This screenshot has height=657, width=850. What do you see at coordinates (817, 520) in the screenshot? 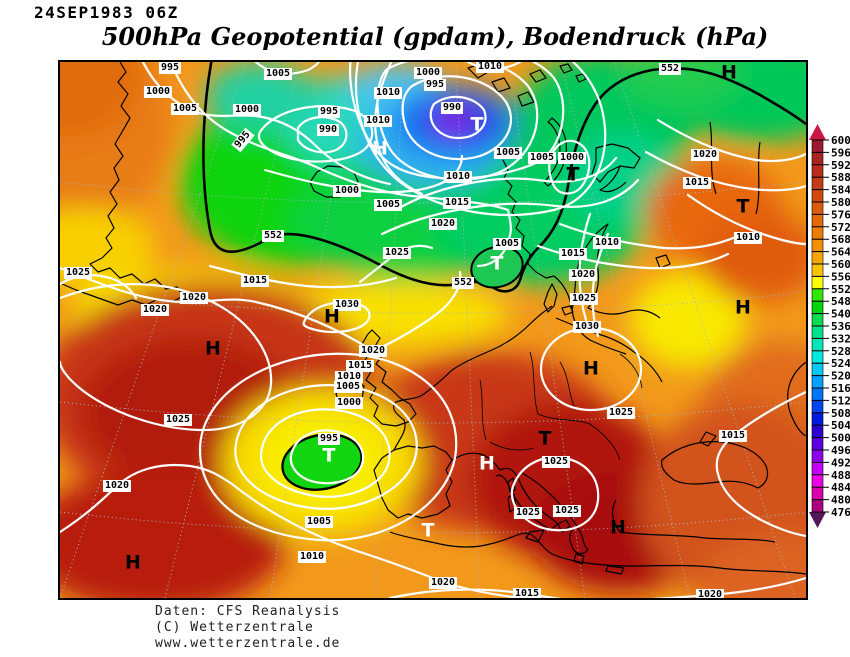
I see `legend-bottom-arrow` at bounding box center [817, 520].